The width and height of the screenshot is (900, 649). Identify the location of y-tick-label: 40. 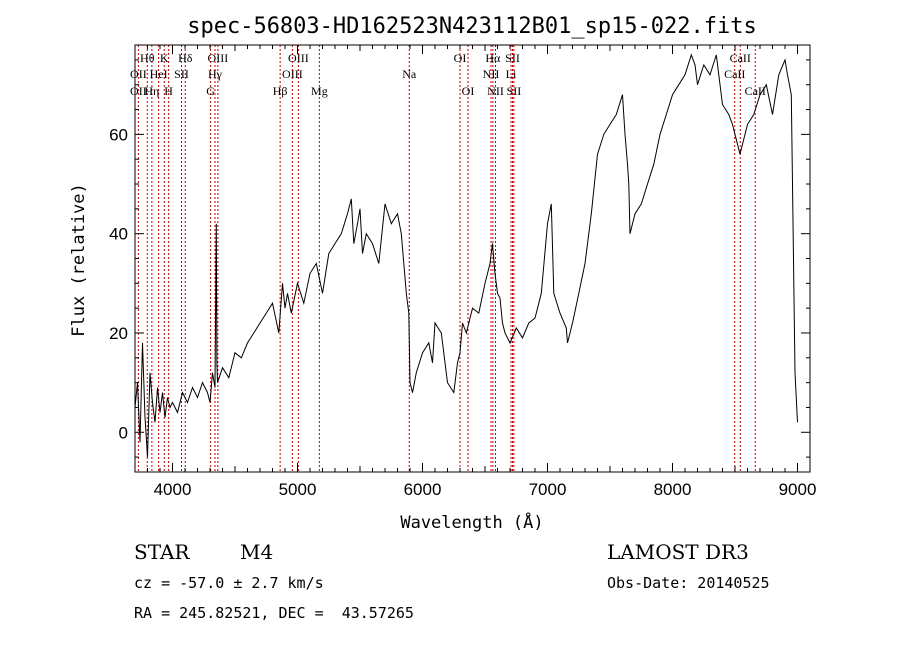
(118, 234).